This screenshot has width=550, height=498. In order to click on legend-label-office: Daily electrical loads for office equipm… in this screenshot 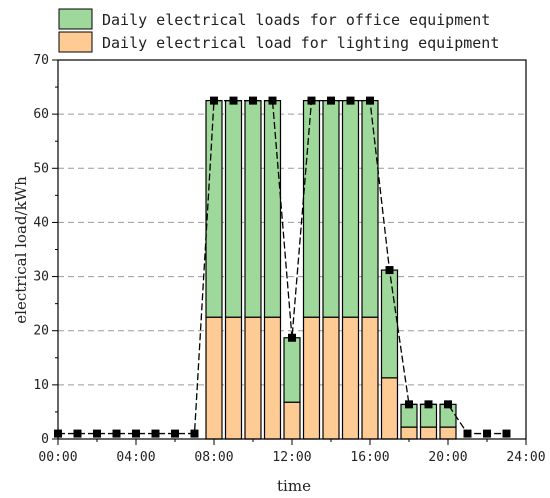, I will do `click(296, 20)`.